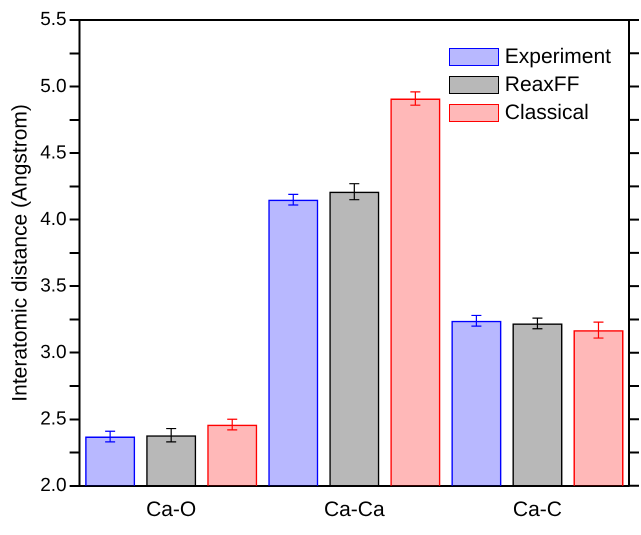  What do you see at coordinates (53, 86) in the screenshot?
I see `y-tick-label: 5.0` at bounding box center [53, 86].